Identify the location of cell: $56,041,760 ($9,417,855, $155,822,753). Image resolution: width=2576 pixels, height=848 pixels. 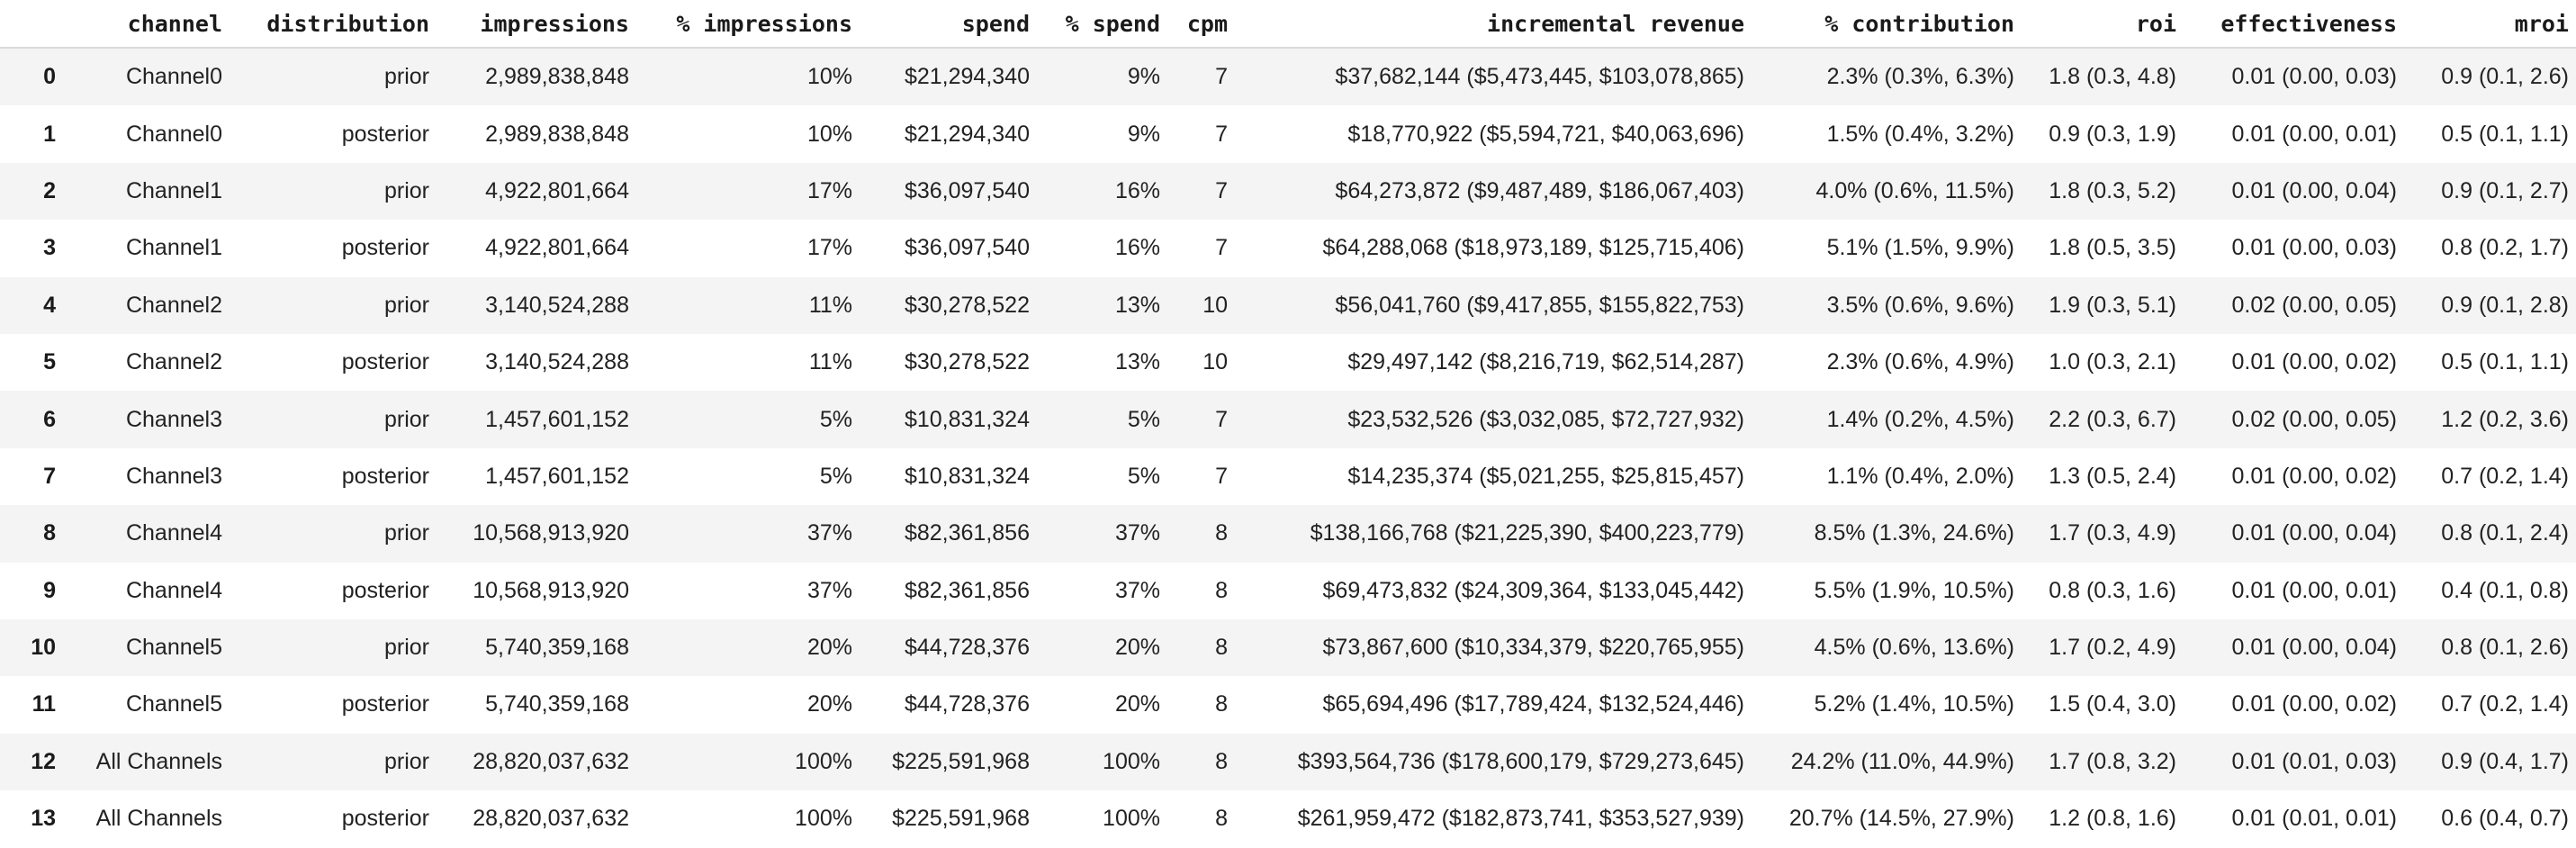
(1539, 305).